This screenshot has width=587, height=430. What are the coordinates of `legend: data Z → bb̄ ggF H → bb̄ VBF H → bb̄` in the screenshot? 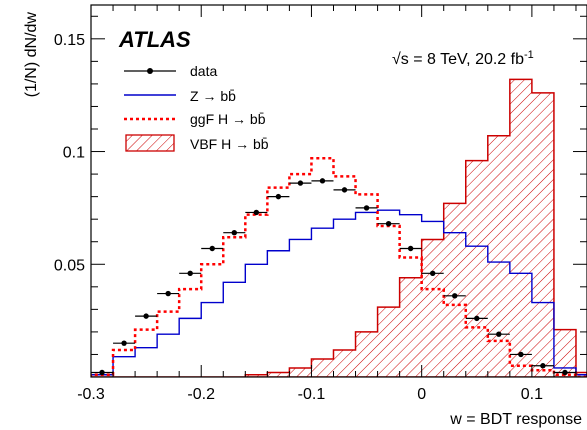 It's located at (196, 107).